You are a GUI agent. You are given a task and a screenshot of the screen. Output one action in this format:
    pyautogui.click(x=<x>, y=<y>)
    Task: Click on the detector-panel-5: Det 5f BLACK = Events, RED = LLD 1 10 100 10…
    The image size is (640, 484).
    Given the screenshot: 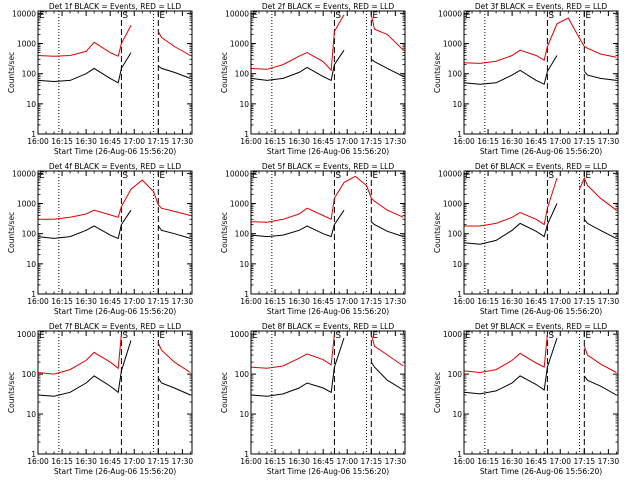 What is the action you would take?
    pyautogui.click(x=313, y=239)
    